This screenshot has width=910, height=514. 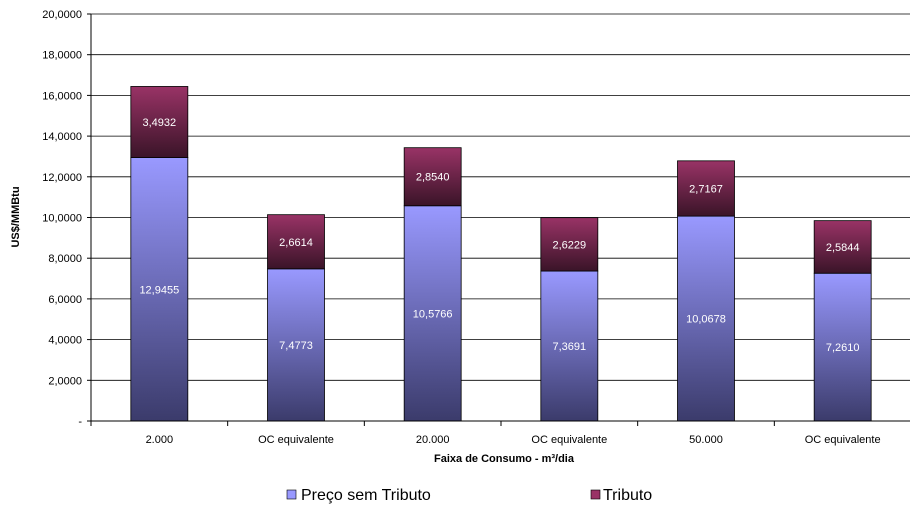 I want to click on data-label: 7,4773, so click(x=296, y=346).